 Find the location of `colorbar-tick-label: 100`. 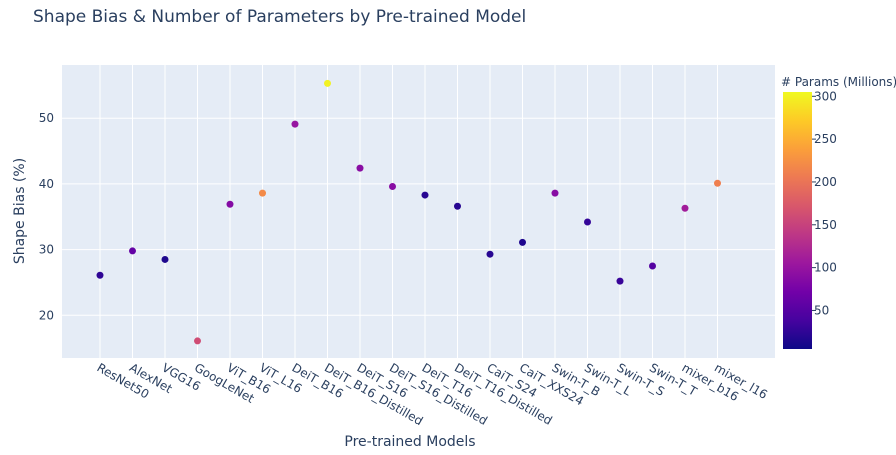

colorbar-tick-label: 100 is located at coordinates (825, 268).